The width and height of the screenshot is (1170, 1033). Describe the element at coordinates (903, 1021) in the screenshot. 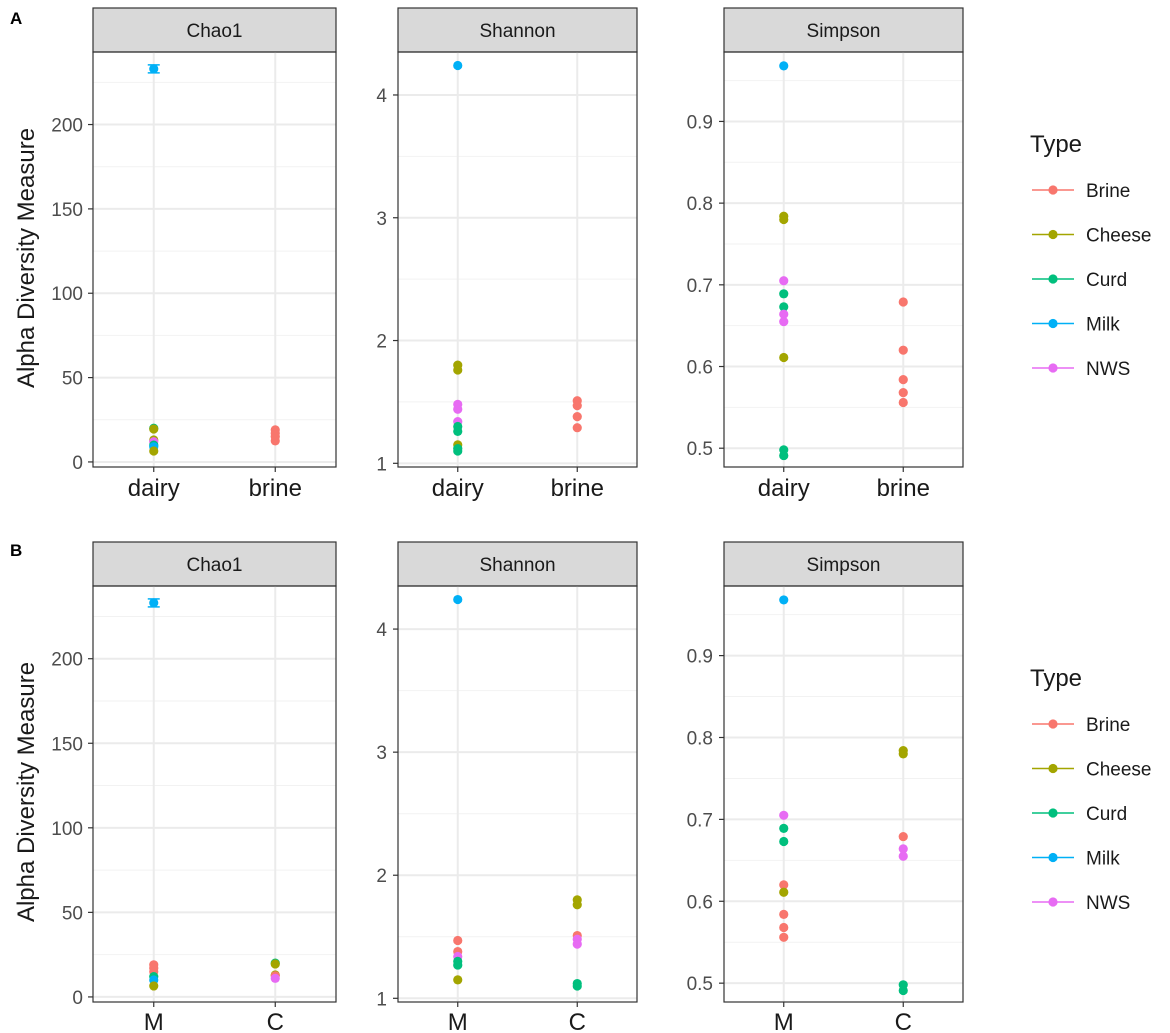

I see `x-tick-label: C` at that location.